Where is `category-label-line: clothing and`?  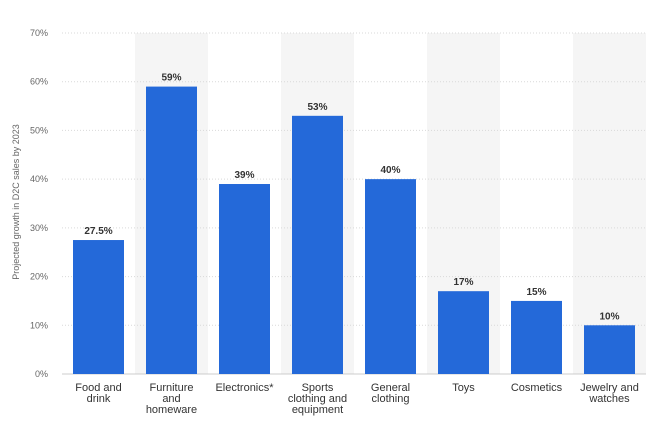
category-label-line: clothing and is located at coordinates (317, 399).